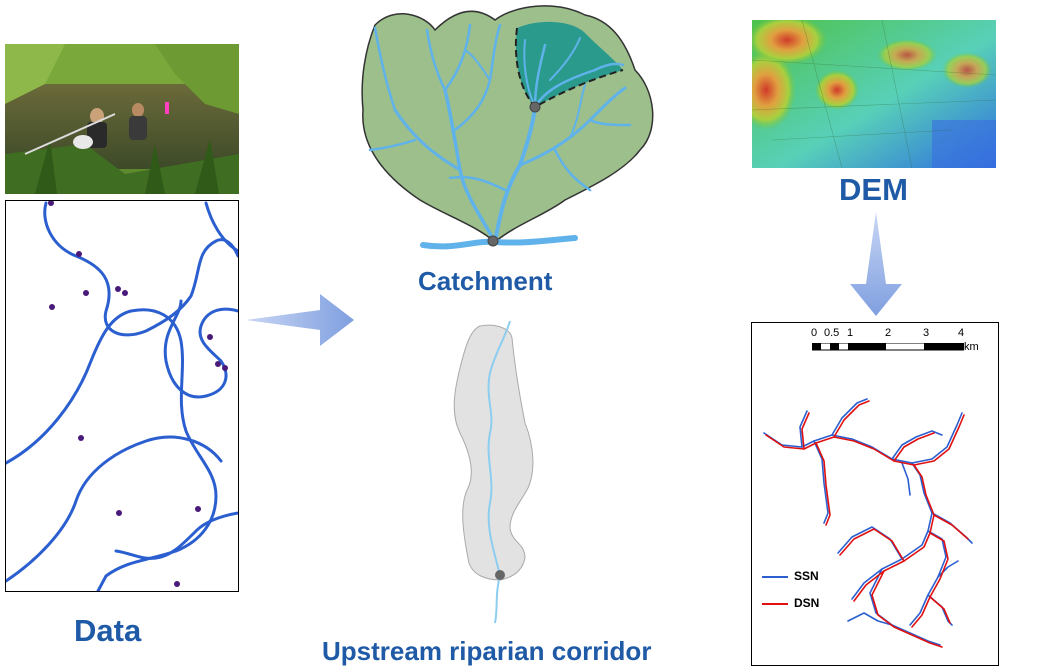 Image resolution: width=1037 pixels, height=670 pixels. Describe the element at coordinates (850, 333) in the screenshot. I see `scale-tick-1: 1` at that location.